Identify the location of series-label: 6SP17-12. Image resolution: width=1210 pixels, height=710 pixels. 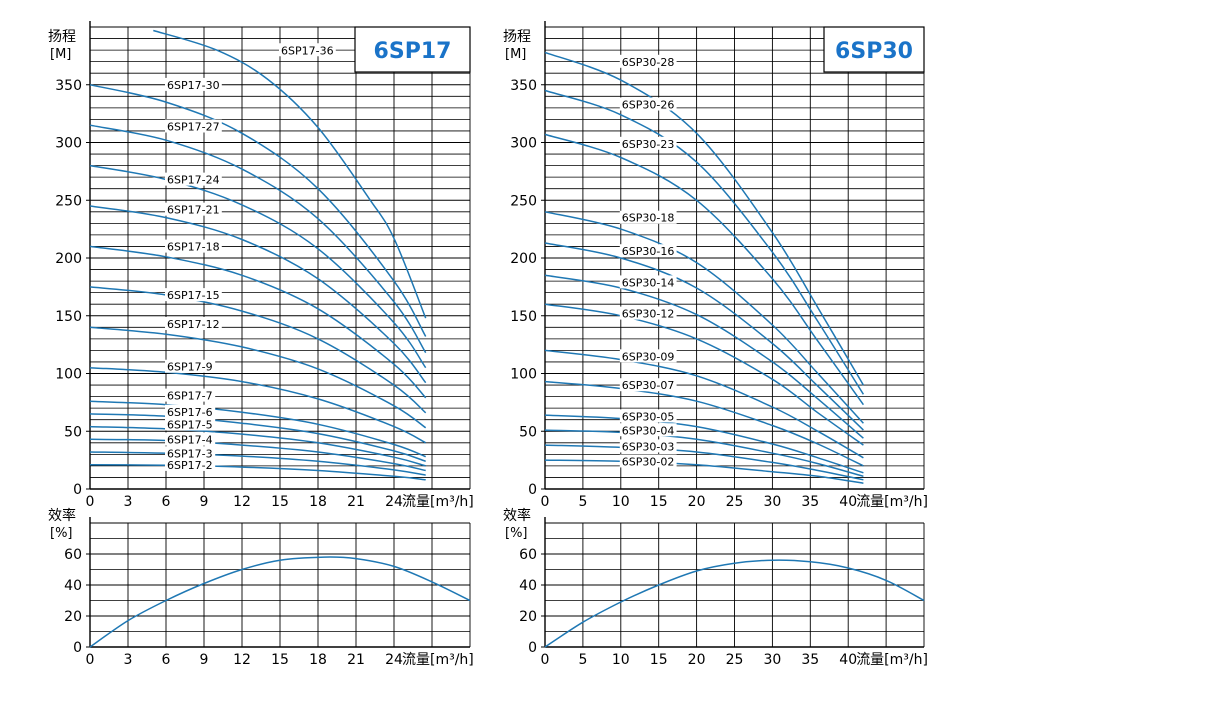
(193, 324).